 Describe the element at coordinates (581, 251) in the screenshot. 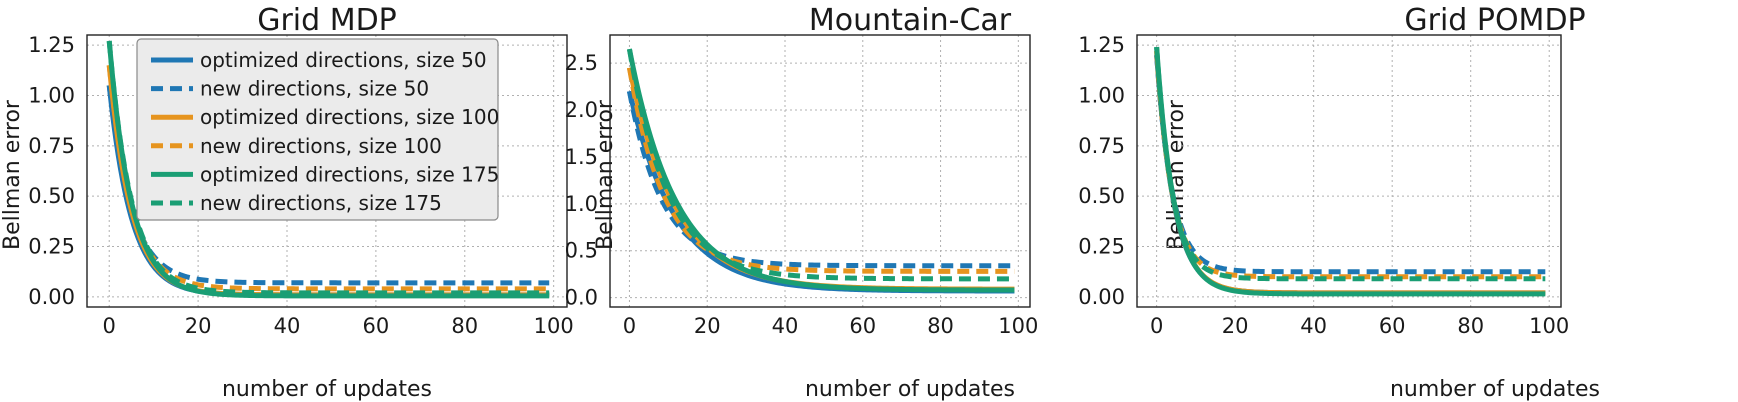

I see `y-tick-label: 0.5` at that location.